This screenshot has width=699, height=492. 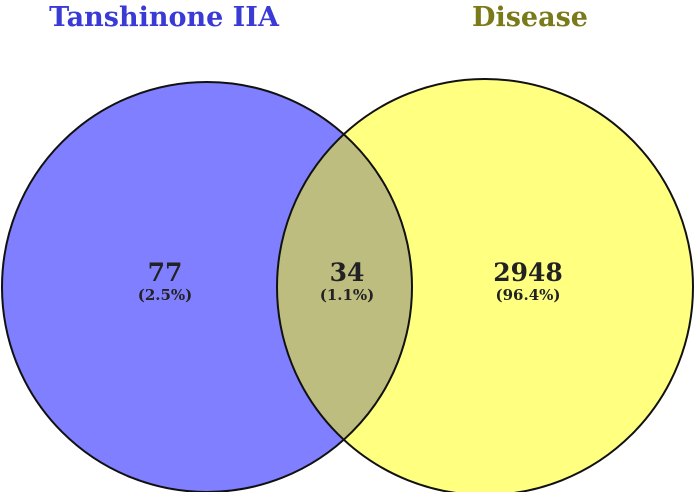 I want to click on both-count: 34, so click(x=347, y=272).